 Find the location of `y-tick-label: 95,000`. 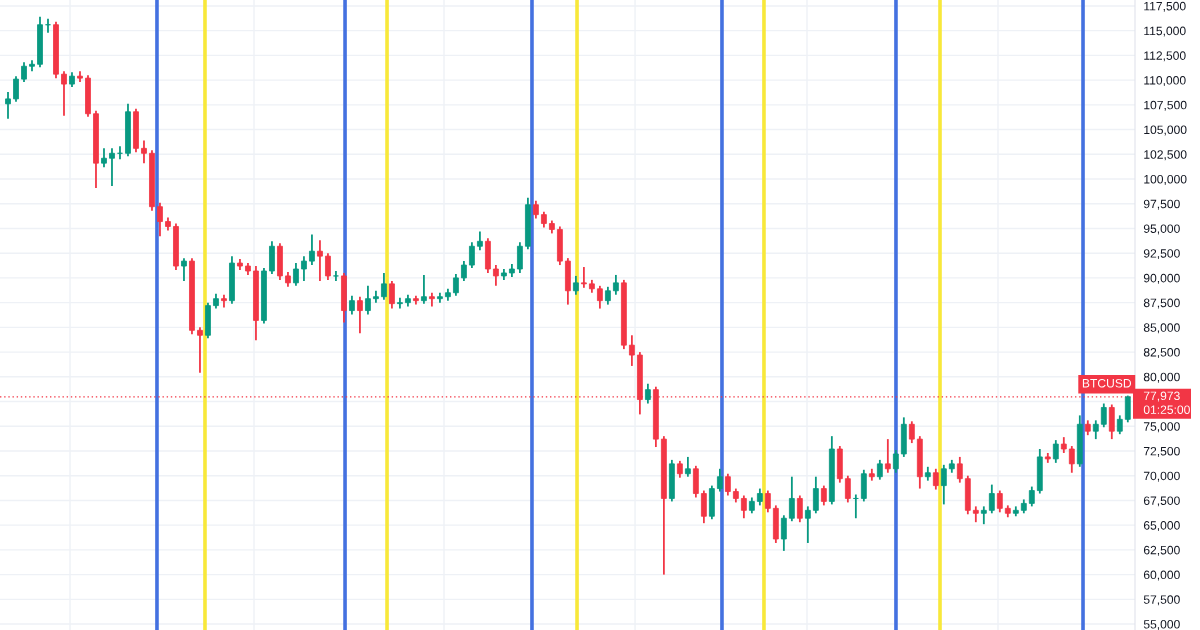

y-tick-label: 95,000 is located at coordinates (1161, 229).